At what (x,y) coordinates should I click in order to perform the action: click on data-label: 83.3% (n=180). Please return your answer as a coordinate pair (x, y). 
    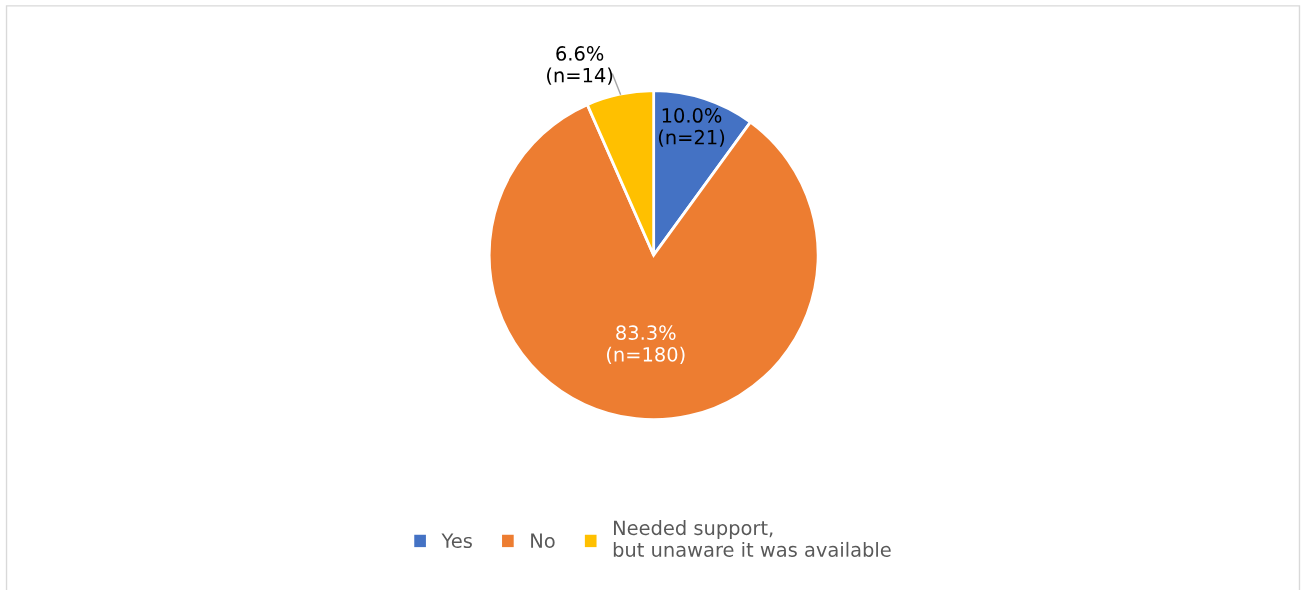
    Looking at the image, I should click on (645, 345).